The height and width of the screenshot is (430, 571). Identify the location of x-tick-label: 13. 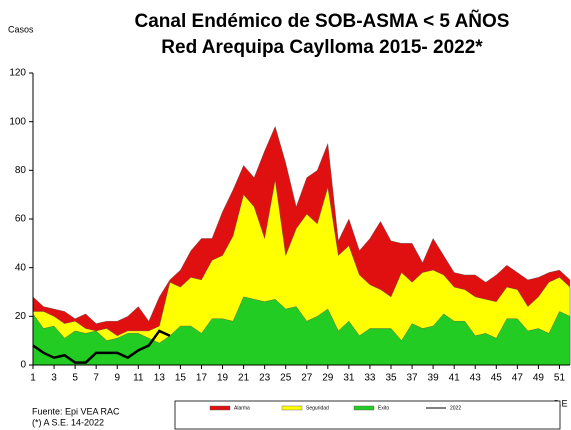
(160, 378).